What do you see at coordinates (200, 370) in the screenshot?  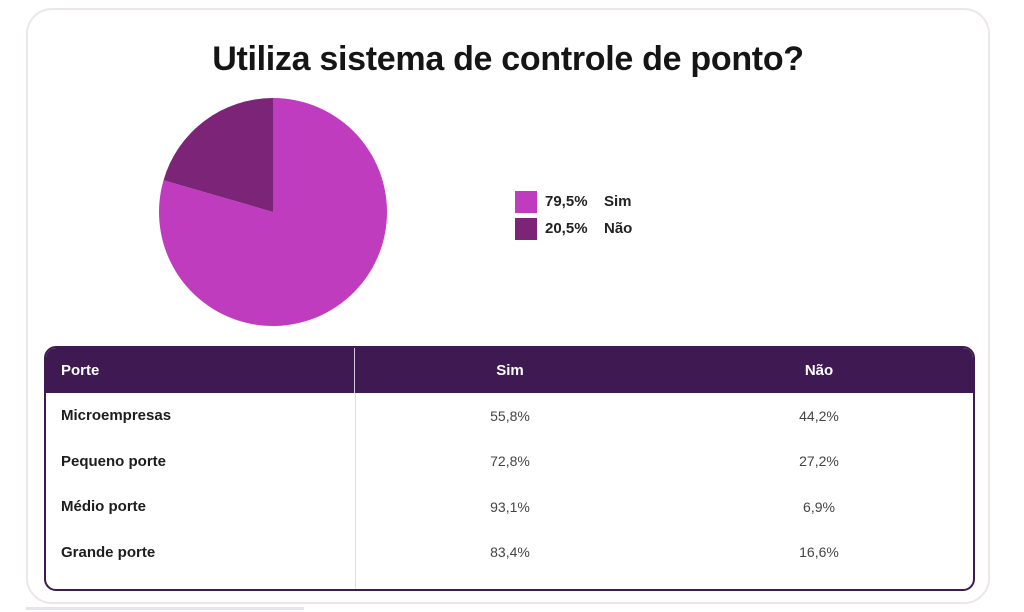 I see `header-porte: Porte` at bounding box center [200, 370].